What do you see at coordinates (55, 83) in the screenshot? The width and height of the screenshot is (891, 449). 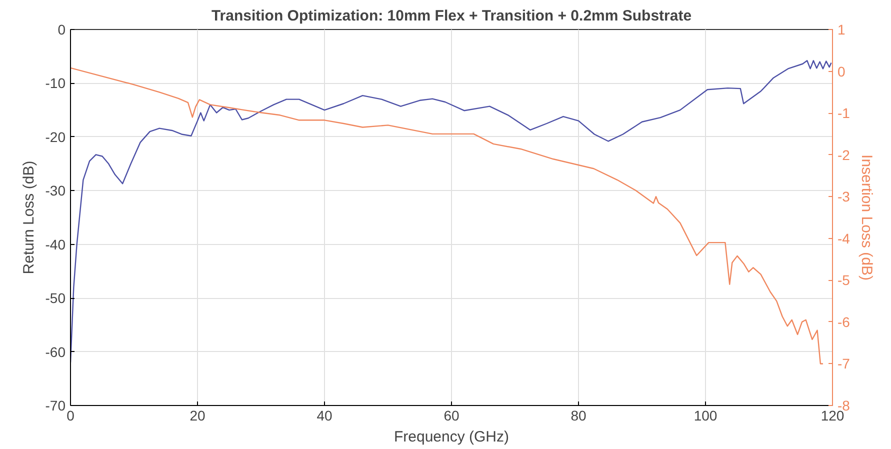 I see `y-tick-label: -10` at bounding box center [55, 83].